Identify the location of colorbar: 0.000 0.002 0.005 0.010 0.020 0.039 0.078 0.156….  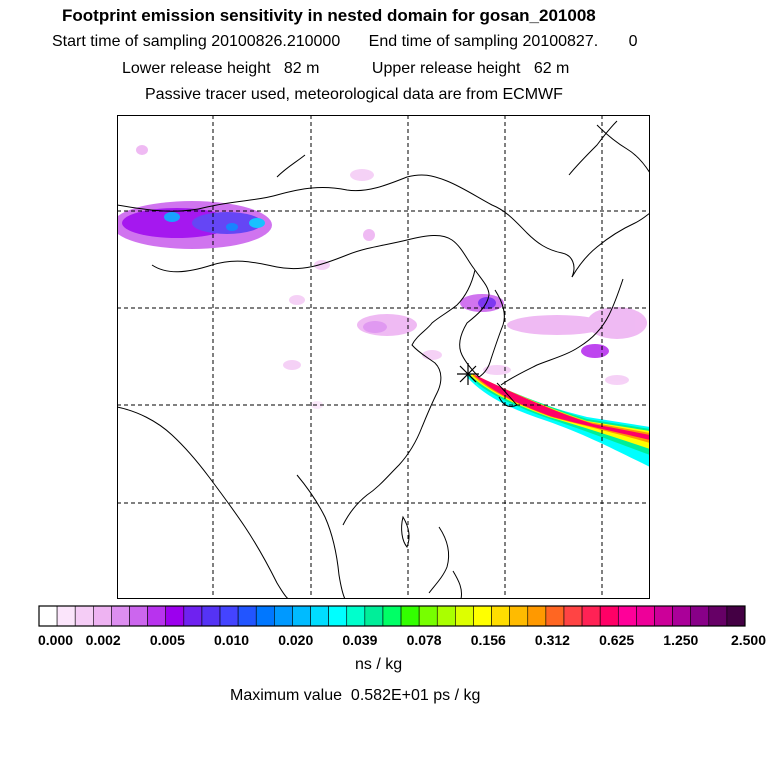
(402, 626).